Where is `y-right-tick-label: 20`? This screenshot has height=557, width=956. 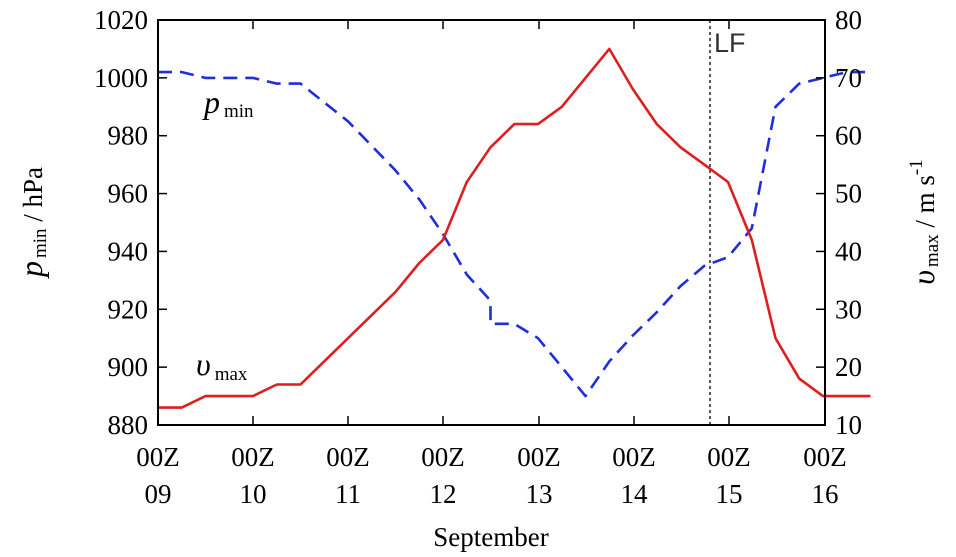 y-right-tick-label: 20 is located at coordinates (848, 367).